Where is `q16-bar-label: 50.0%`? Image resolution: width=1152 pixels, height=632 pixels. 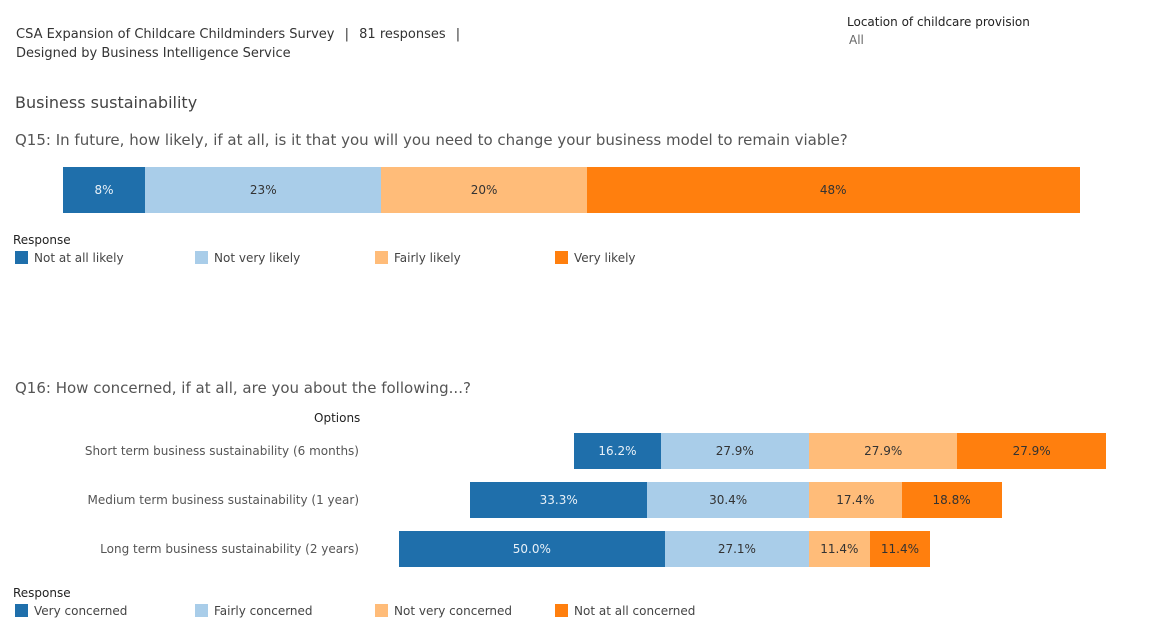
q16-bar-label: 50.0% is located at coordinates (531, 549).